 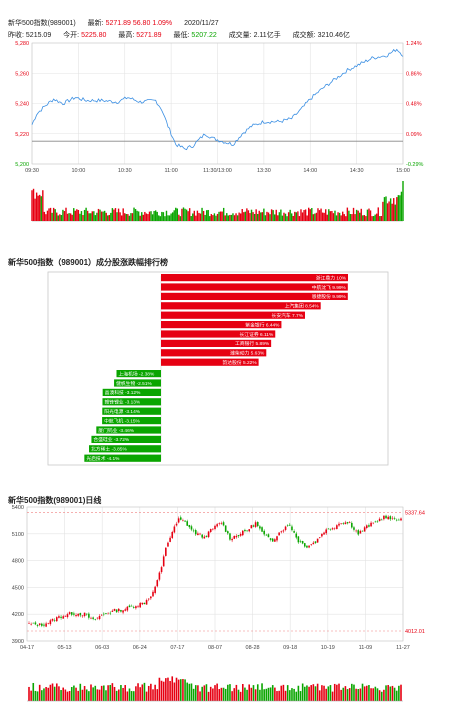 What do you see at coordinates (18, 508) in the screenshot?
I see `kline-y-tick: 5400` at bounding box center [18, 508].